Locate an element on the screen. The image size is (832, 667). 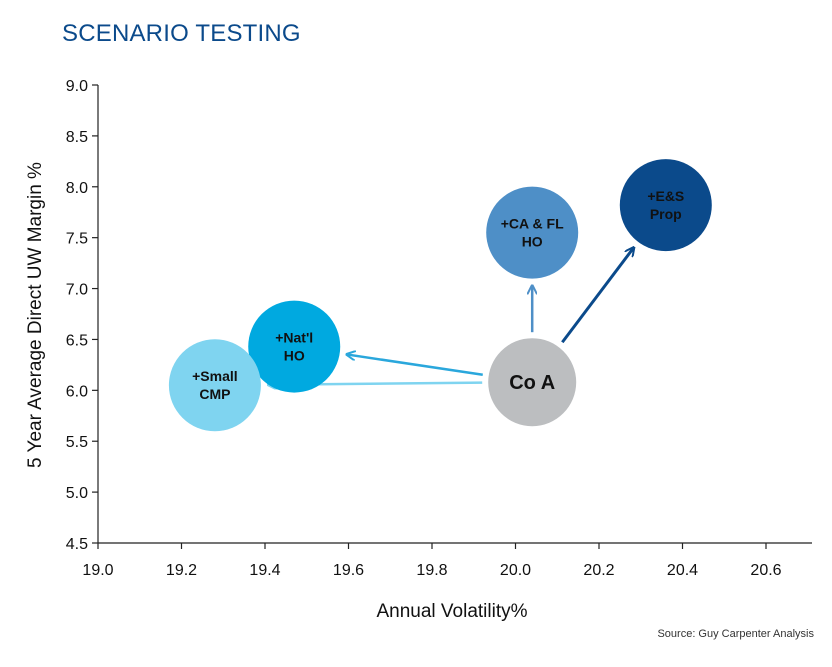
chart-title: SCENARIO TESTING is located at coordinates (181, 33).